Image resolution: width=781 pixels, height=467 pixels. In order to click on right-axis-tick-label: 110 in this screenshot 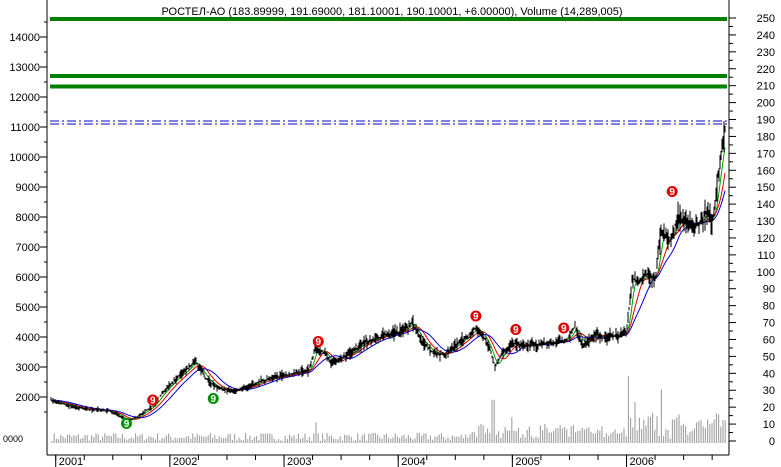, I will do `click(766, 256)`.